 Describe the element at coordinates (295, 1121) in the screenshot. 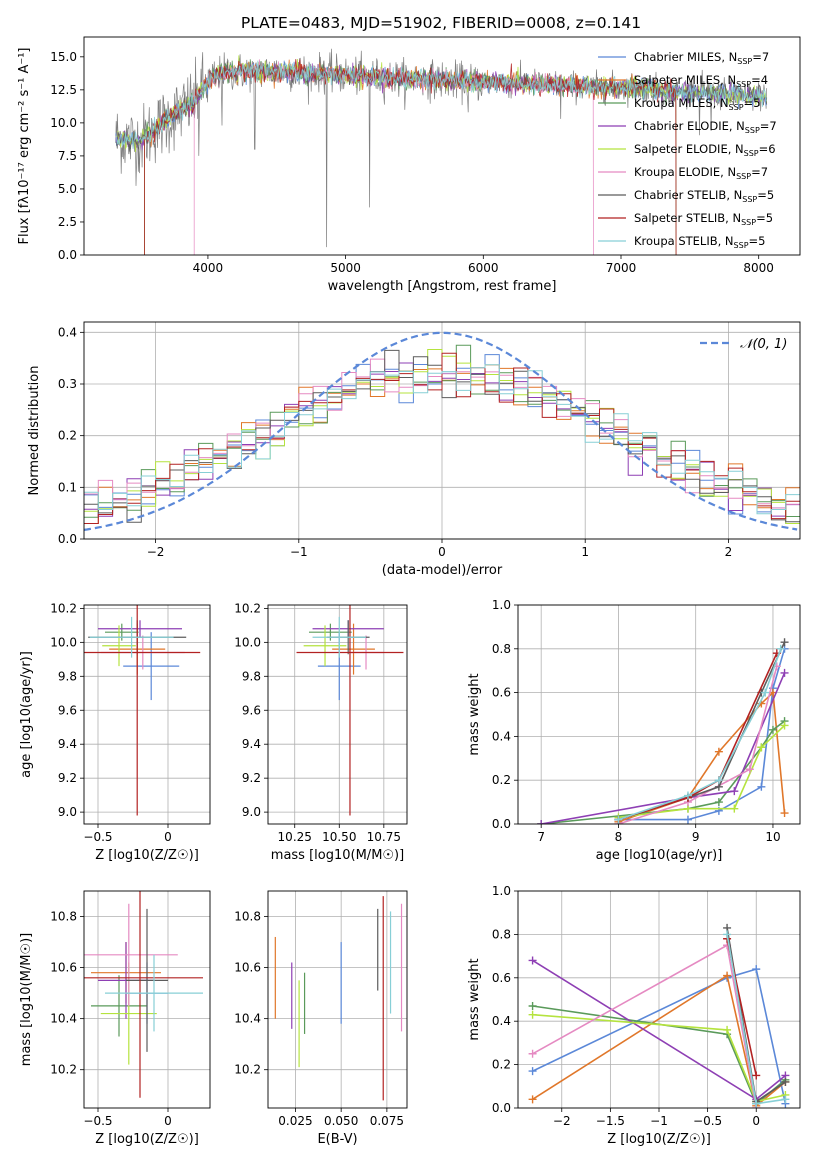

I see `x-tick-label: 0.025` at that location.